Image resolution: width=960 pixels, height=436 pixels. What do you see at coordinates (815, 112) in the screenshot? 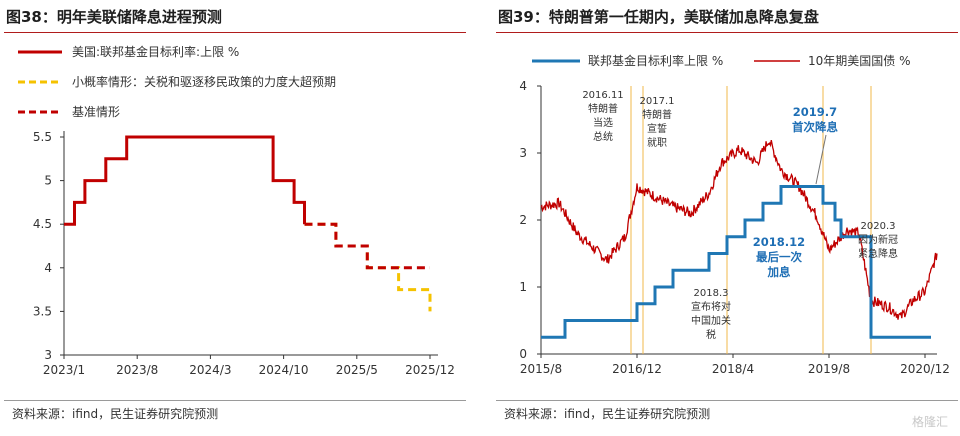
I see `annotation-text: 2019.7` at bounding box center [815, 112].